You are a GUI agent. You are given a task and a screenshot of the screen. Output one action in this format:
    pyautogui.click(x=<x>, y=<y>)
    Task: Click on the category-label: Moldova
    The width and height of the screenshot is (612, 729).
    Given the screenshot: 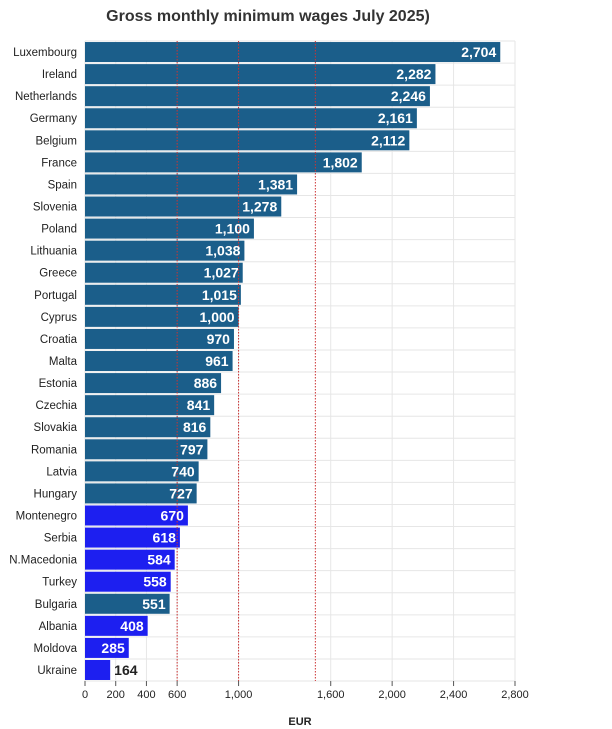 What is the action you would take?
    pyautogui.click(x=56, y=649)
    